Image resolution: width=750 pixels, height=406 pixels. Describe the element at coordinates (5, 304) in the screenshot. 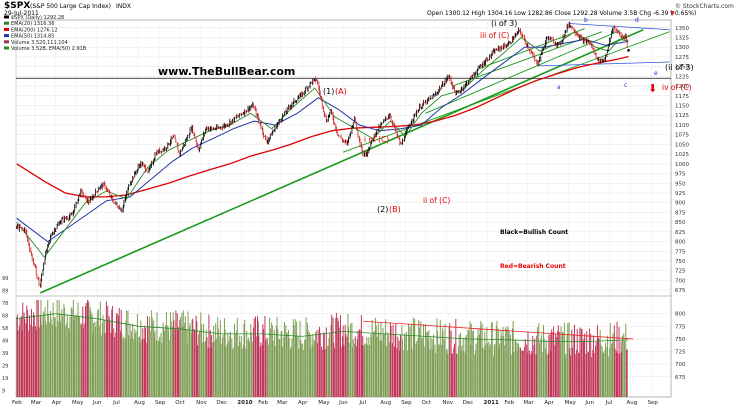

I see `volume-left-tick-label: 78` at that location.